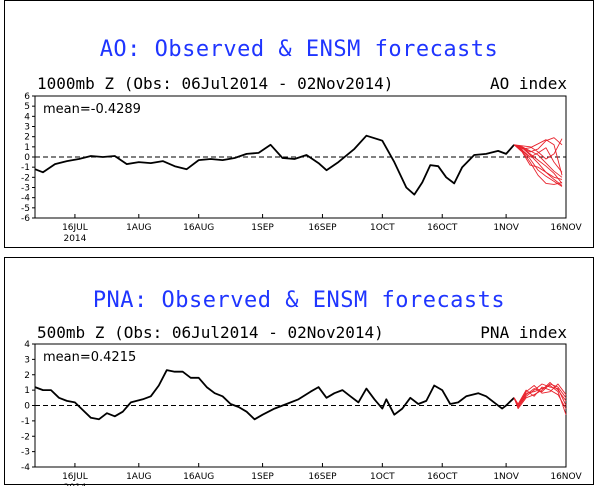  What do you see at coordinates (299, 49) in the screenshot?
I see `chart-title: AO: Observed & ENSM forecasts` at bounding box center [299, 49].